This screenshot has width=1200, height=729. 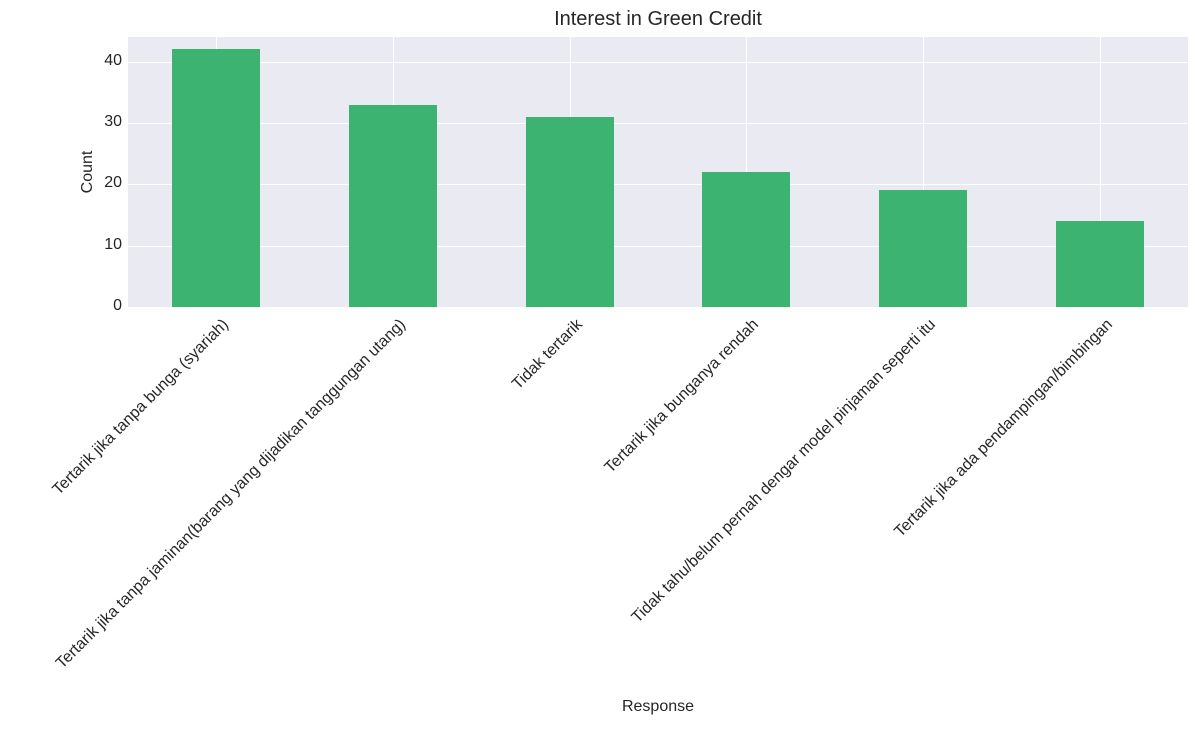 What do you see at coordinates (113, 121) in the screenshot?
I see `y-tick-label: 30` at bounding box center [113, 121].